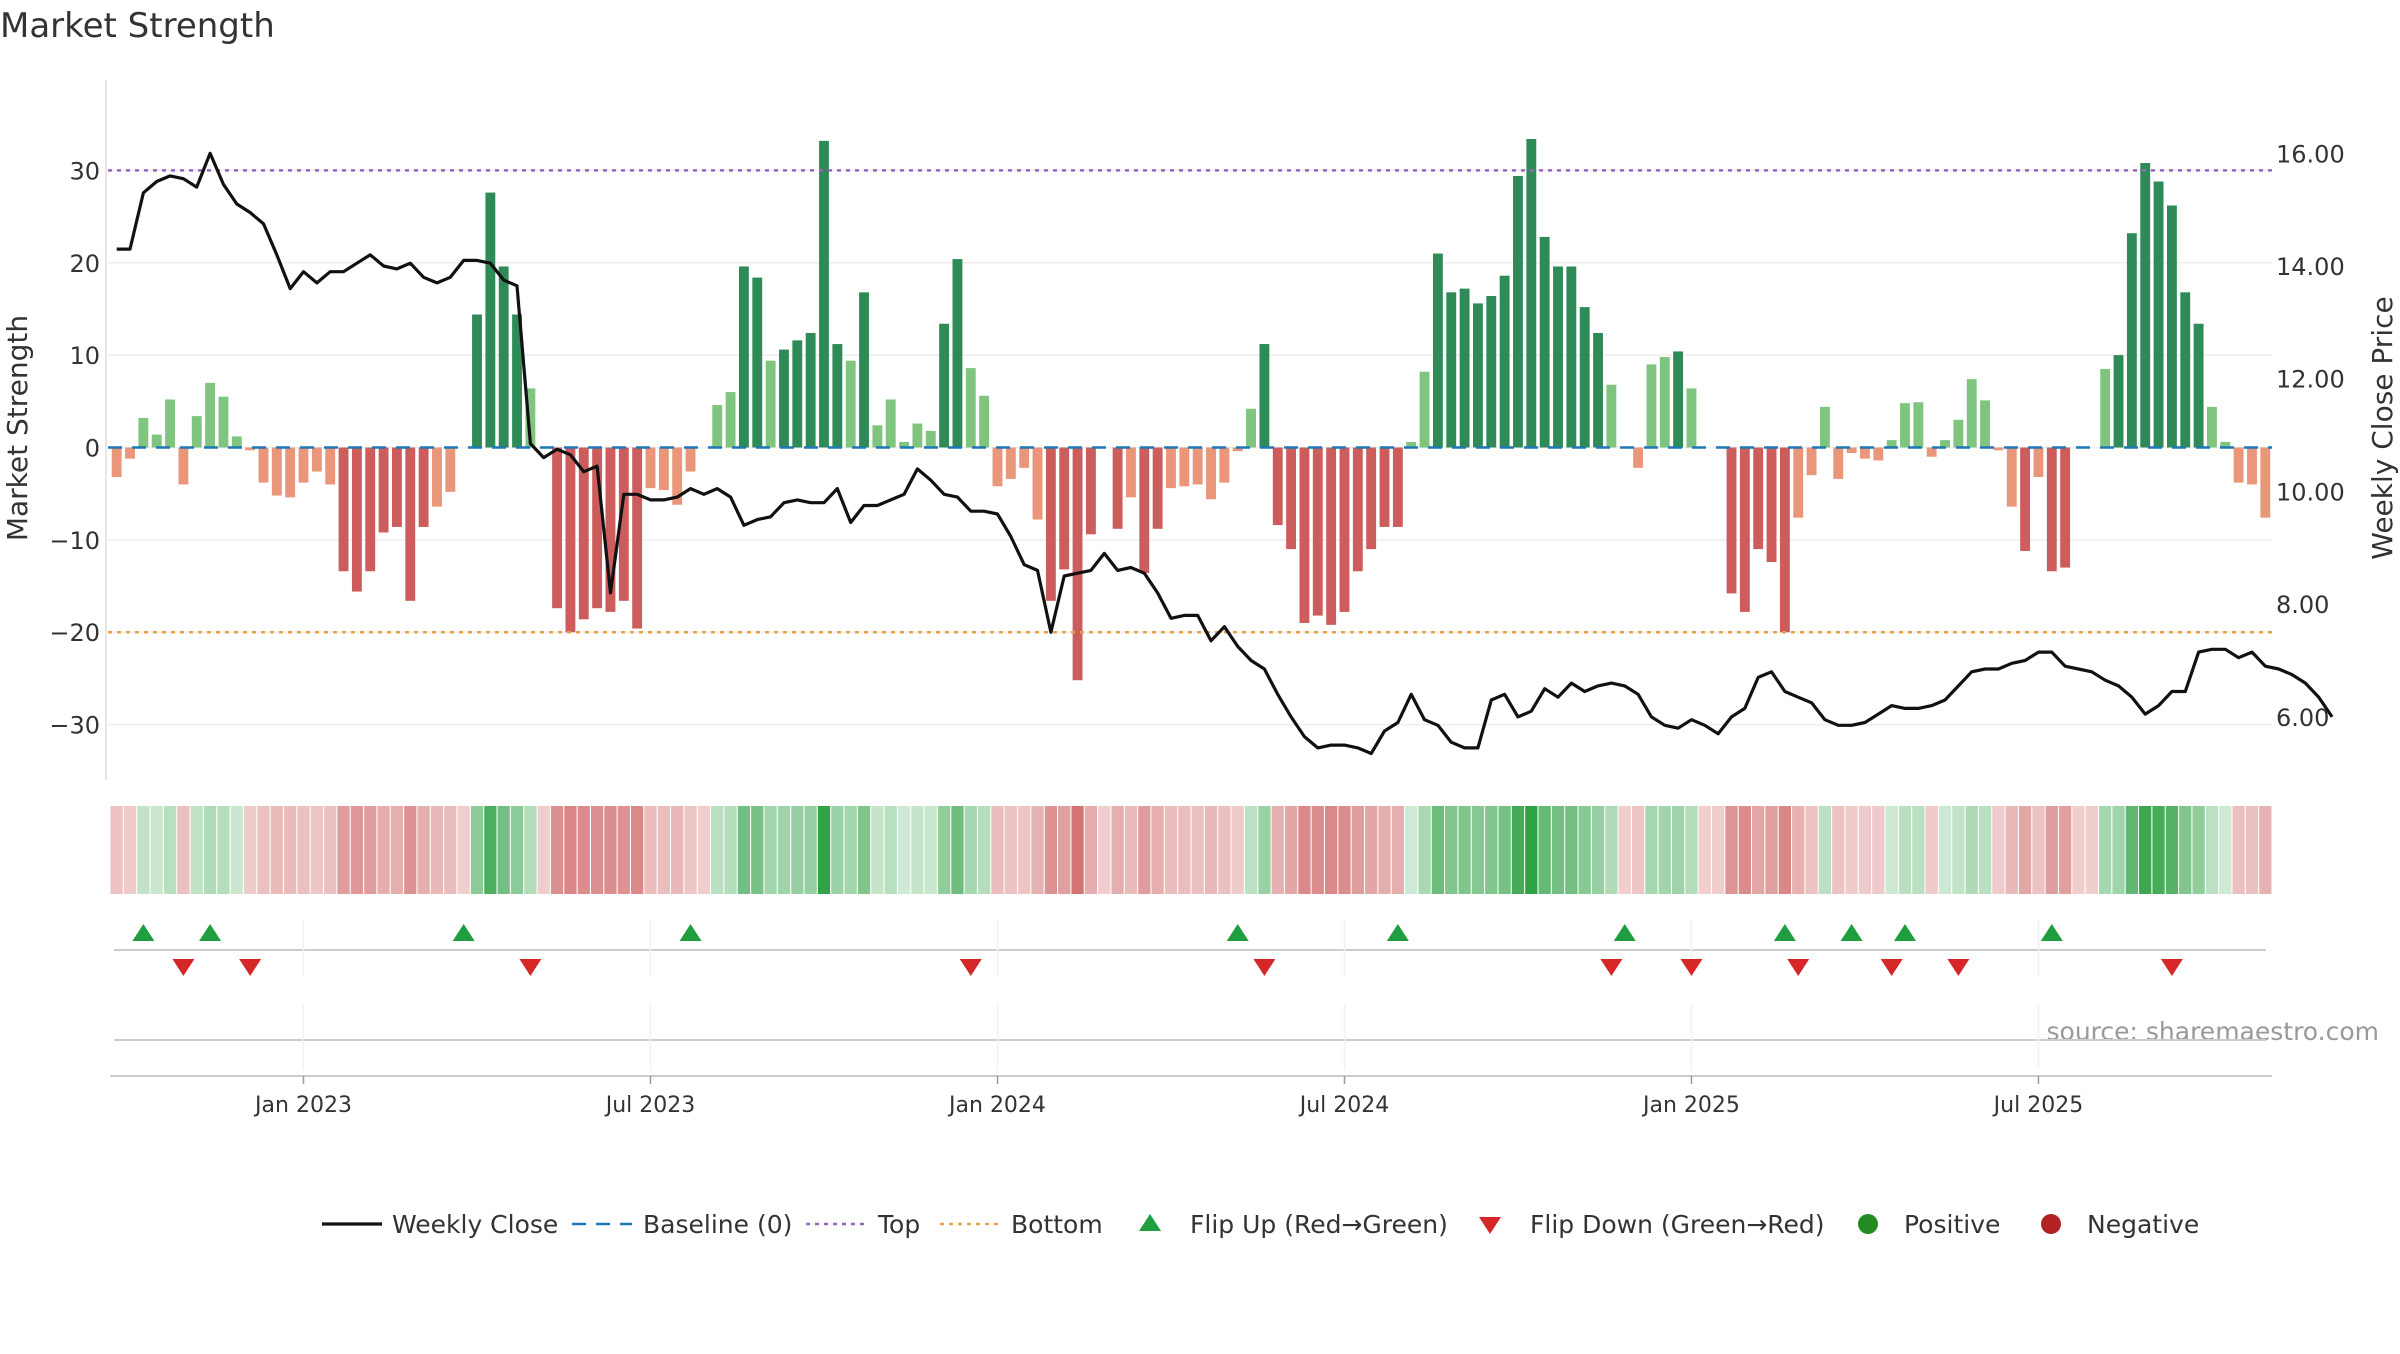 The image size is (2400, 1354). Describe the element at coordinates (2310, 267) in the screenshot. I see `y-tick-label-right: 14.00` at that location.